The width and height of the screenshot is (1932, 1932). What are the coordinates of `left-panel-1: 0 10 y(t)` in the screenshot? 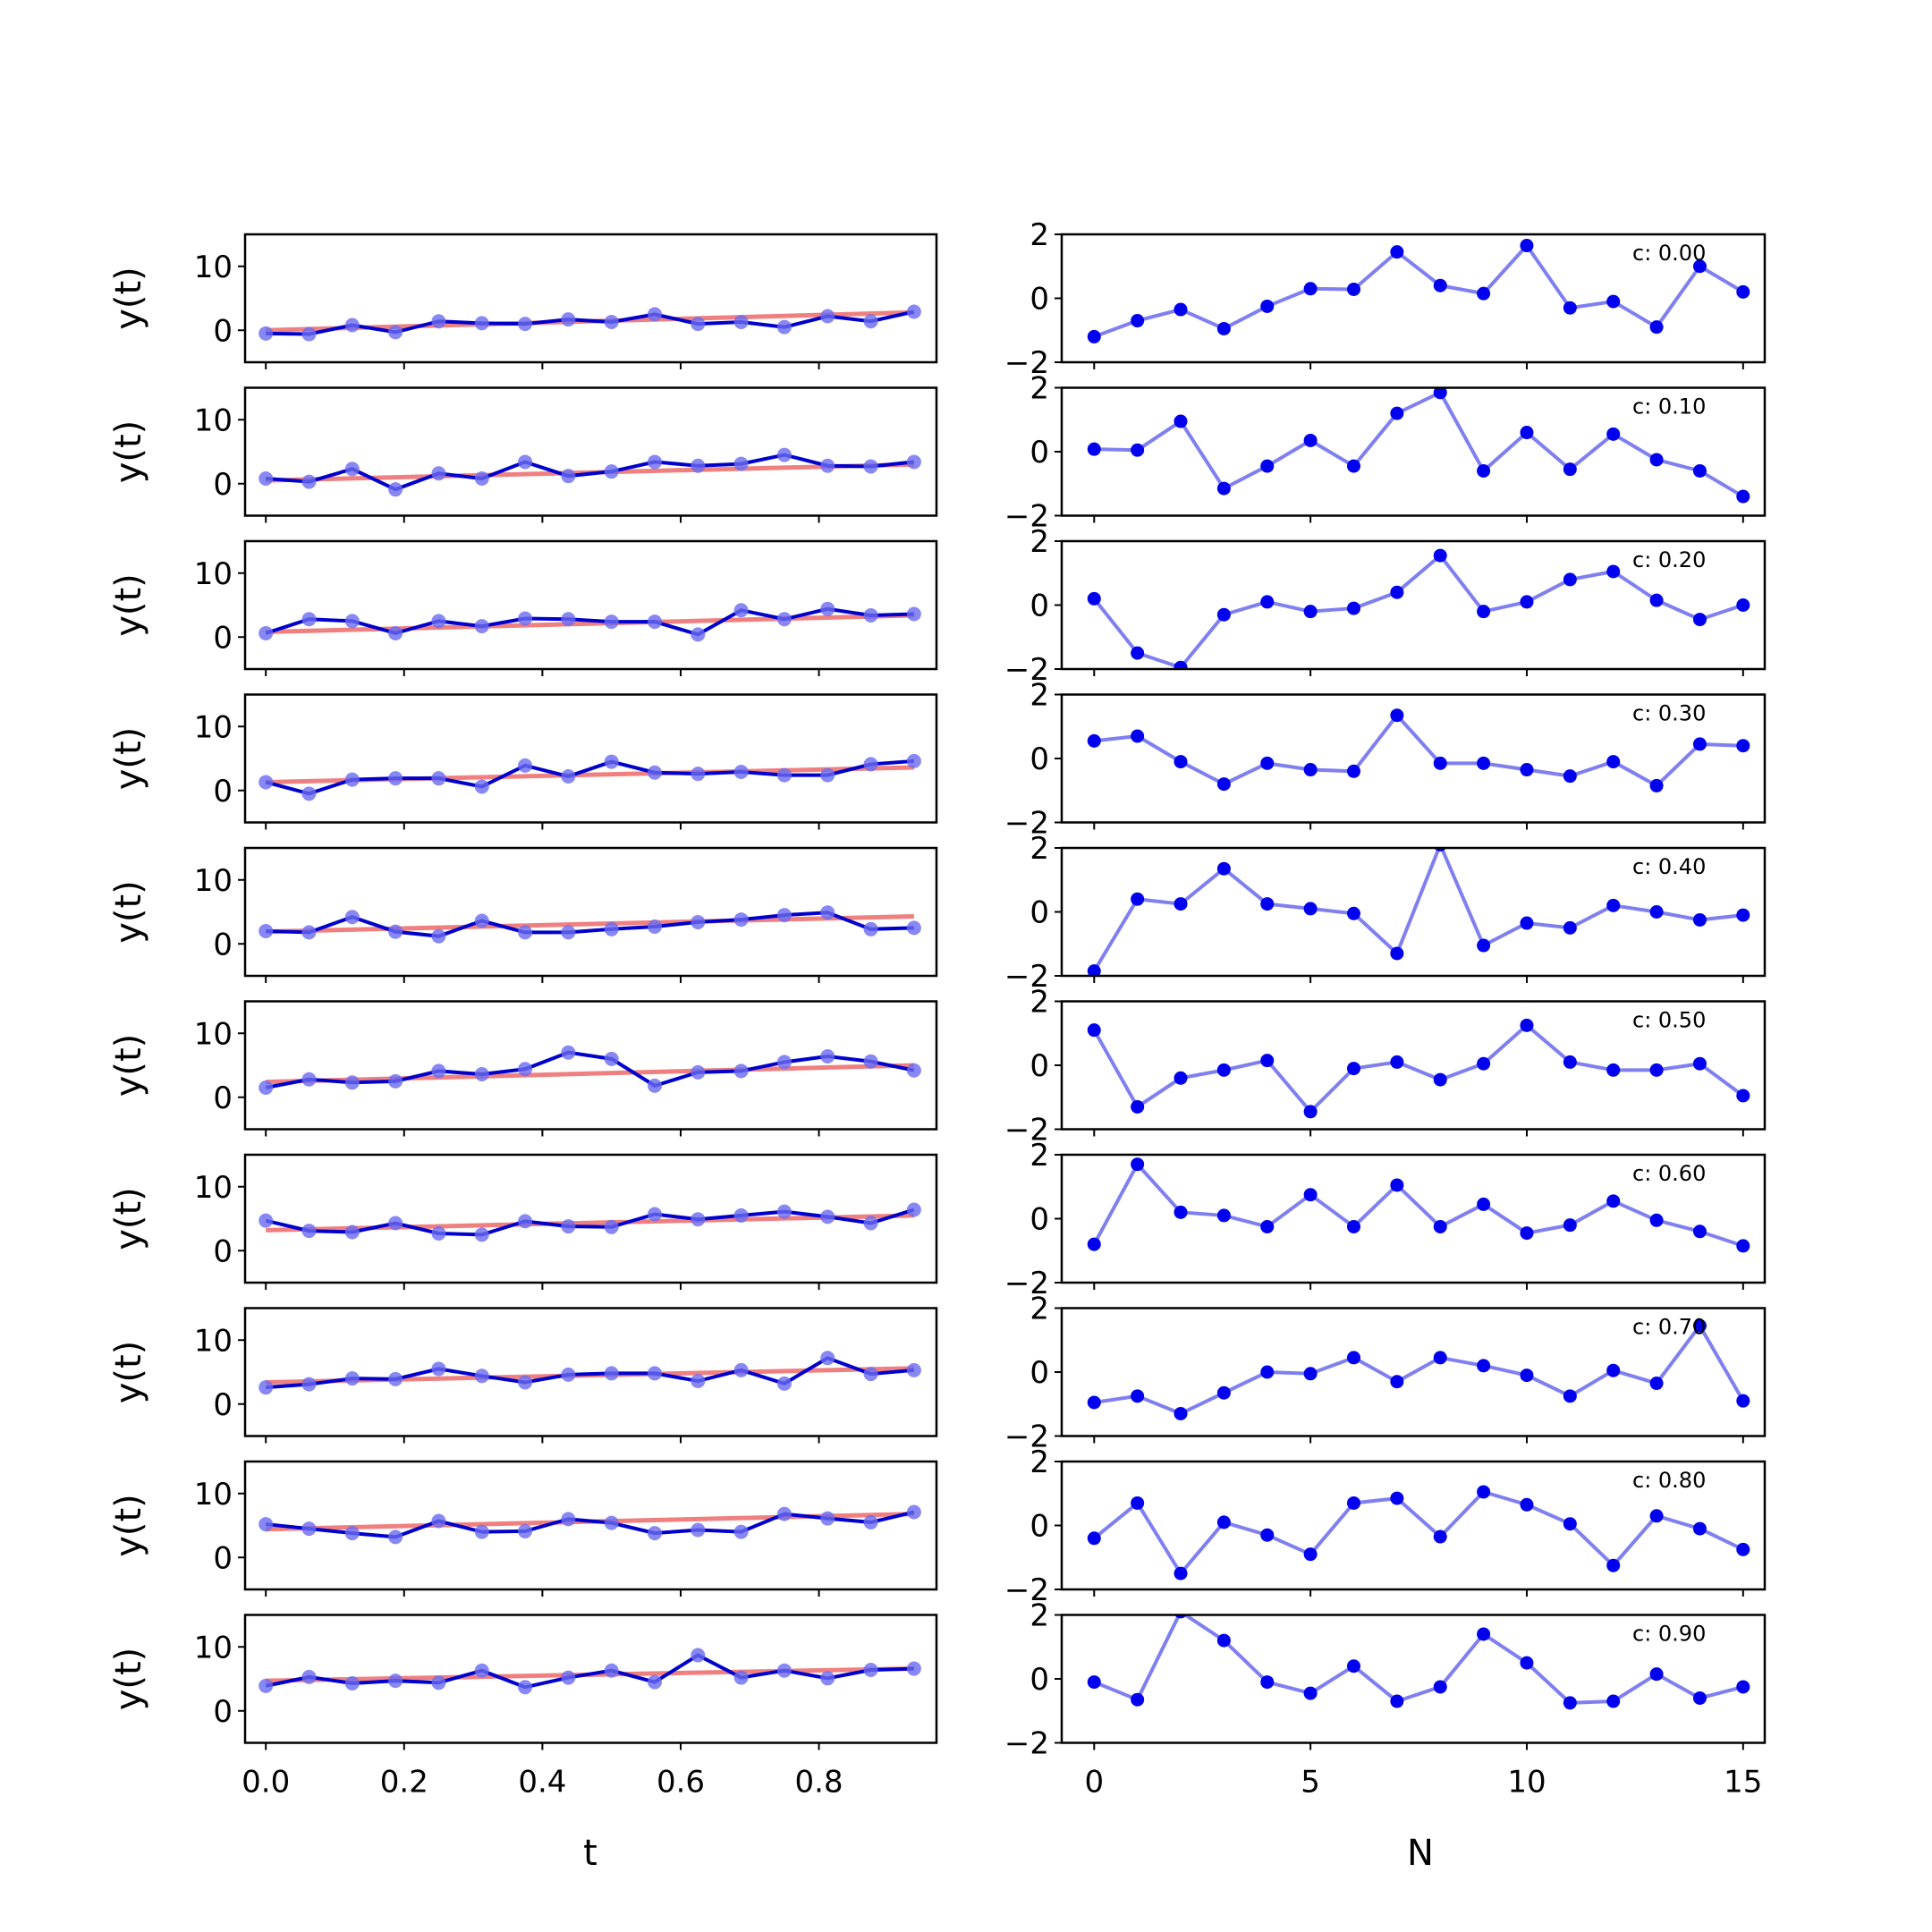 It's located at (523, 454).